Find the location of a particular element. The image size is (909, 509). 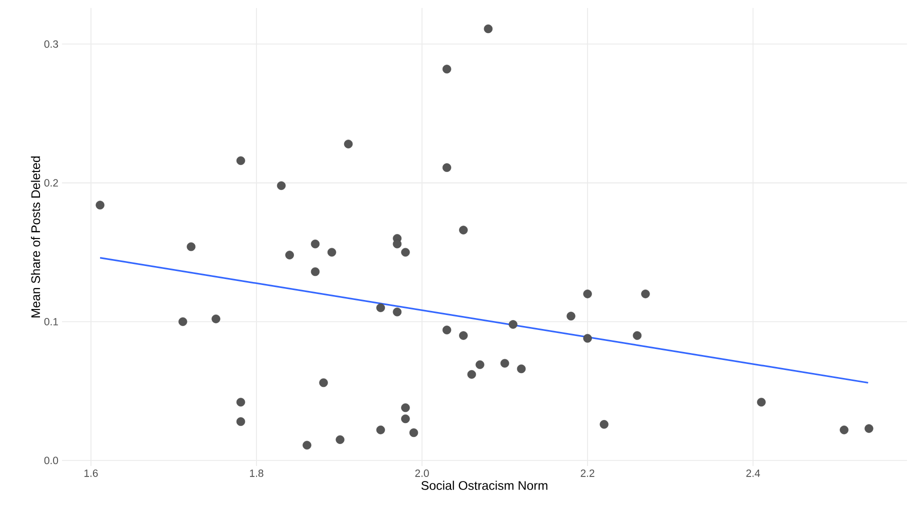

y-axis-title: Mean Share of Posts Deleted is located at coordinates (35, 237).